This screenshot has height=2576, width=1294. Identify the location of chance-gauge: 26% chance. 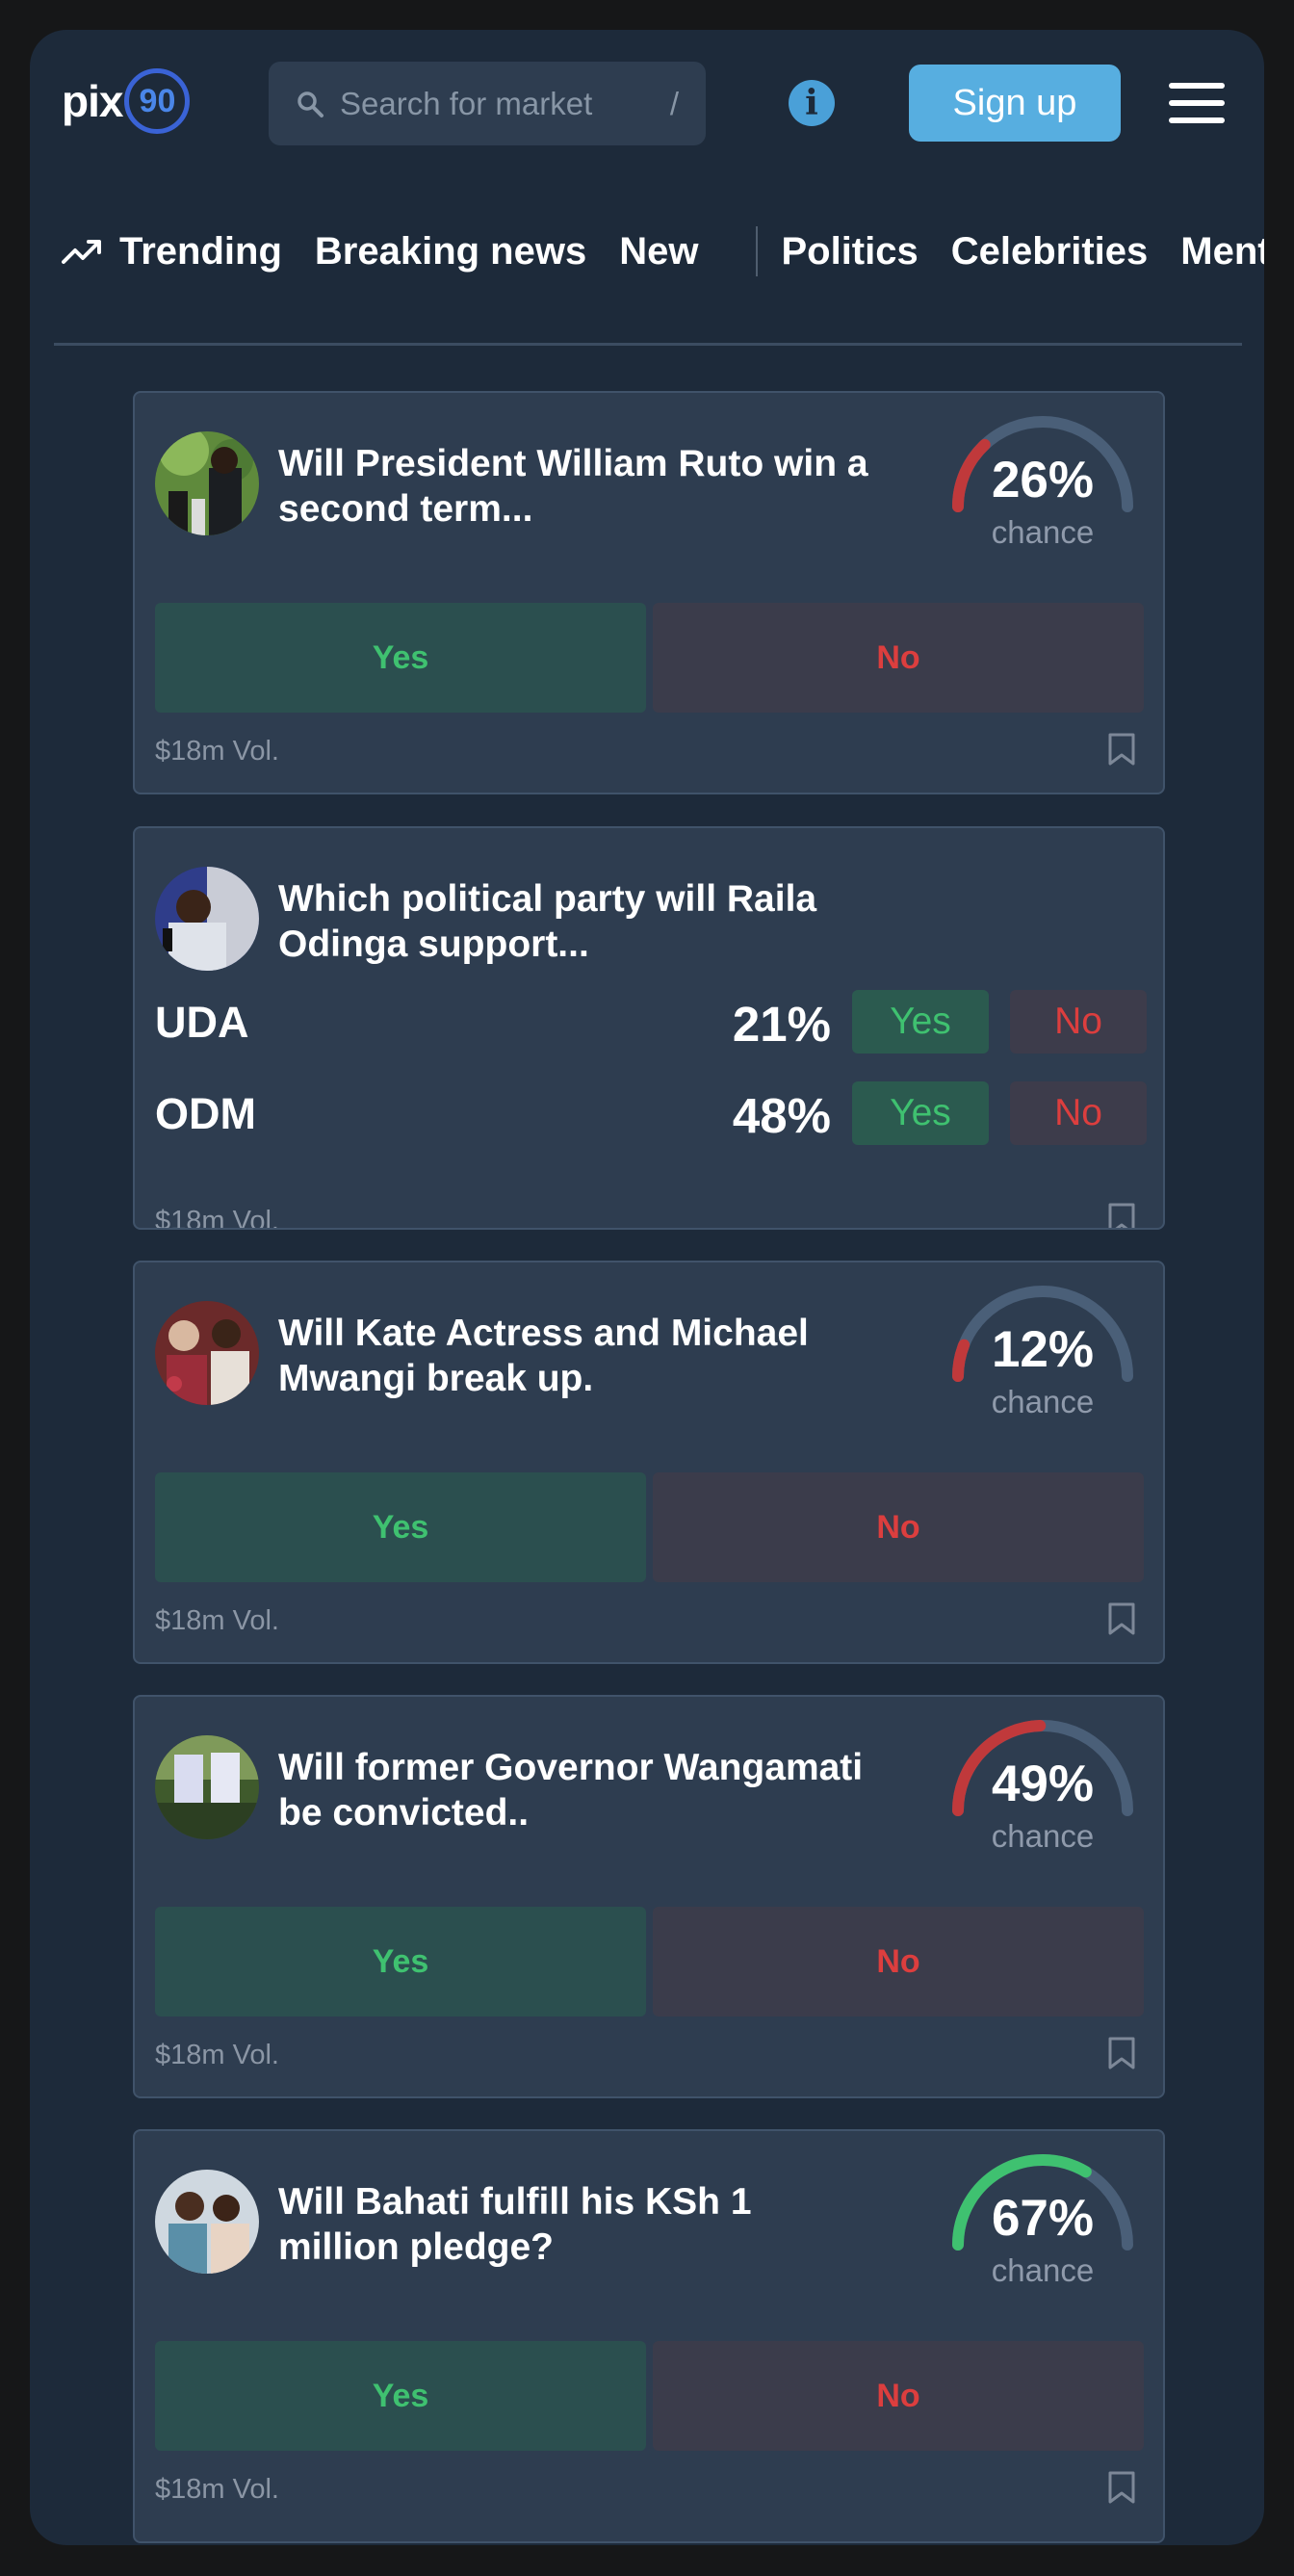
(1043, 482).